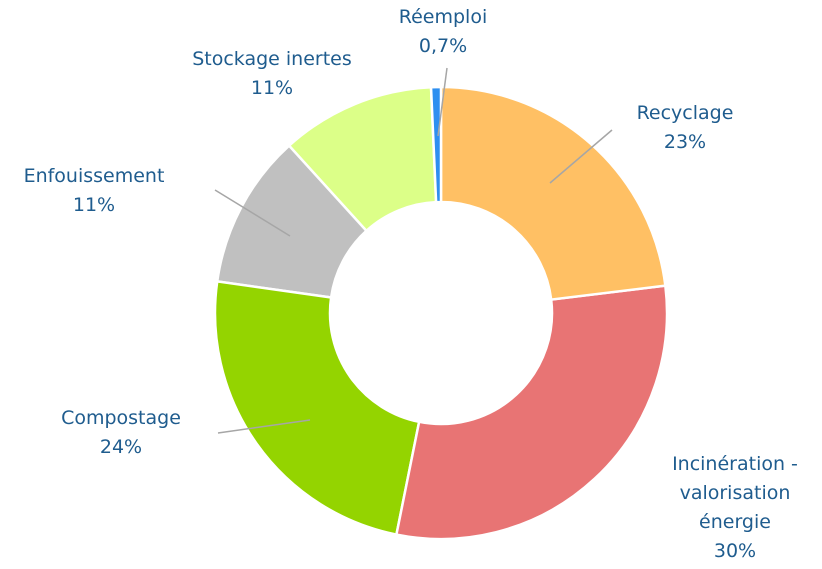  What do you see at coordinates (685, 128) in the screenshot?
I see `data-label: Recyclage 23%` at bounding box center [685, 128].